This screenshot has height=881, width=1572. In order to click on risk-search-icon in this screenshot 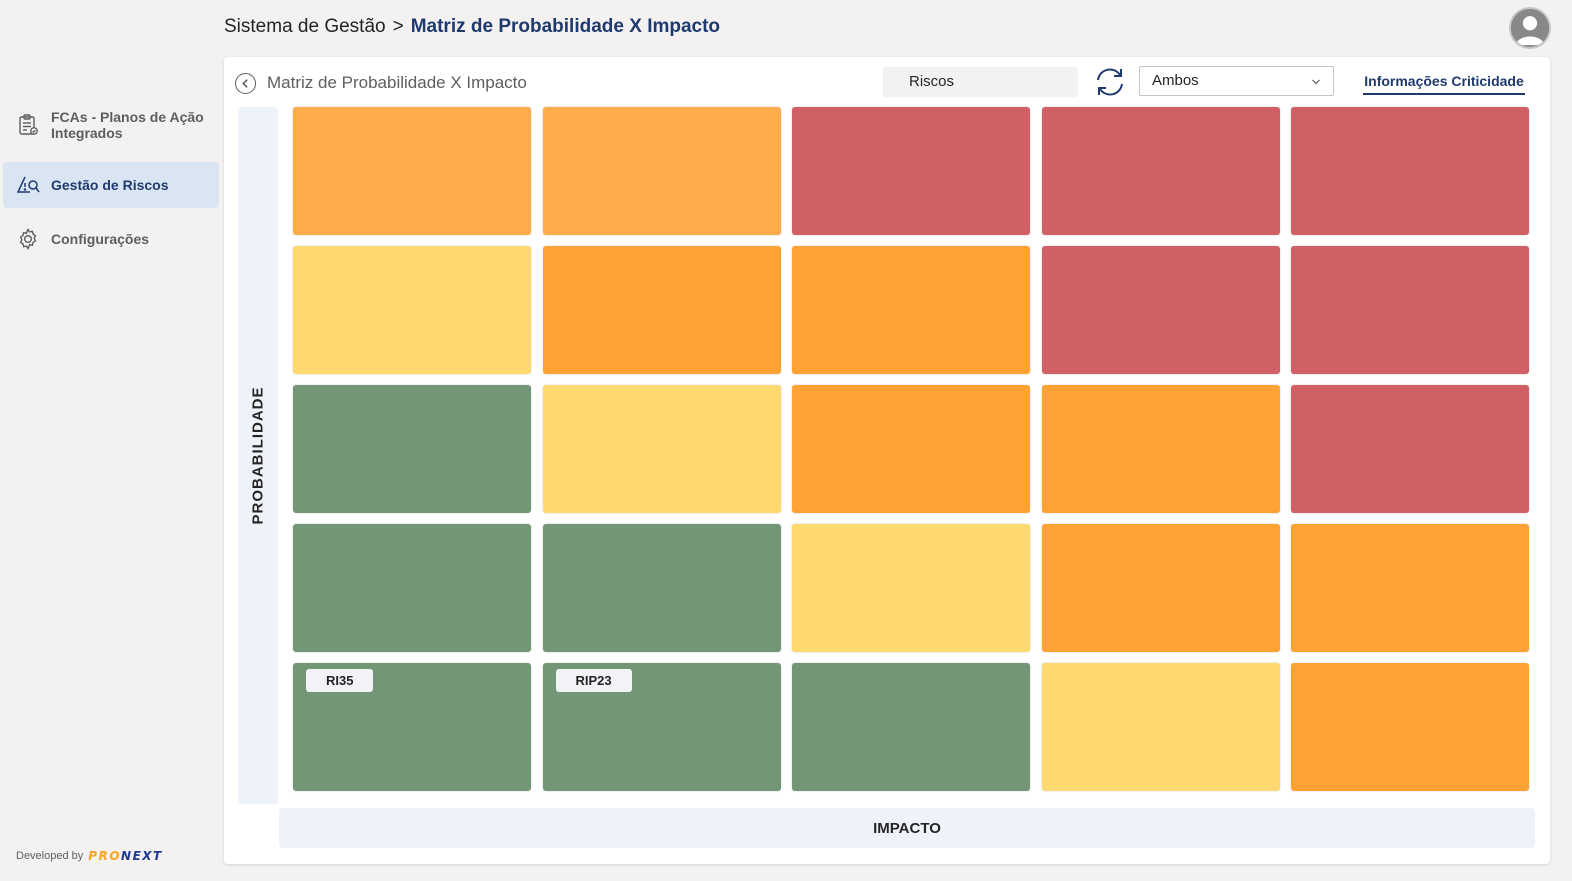, I will do `click(28, 185)`.